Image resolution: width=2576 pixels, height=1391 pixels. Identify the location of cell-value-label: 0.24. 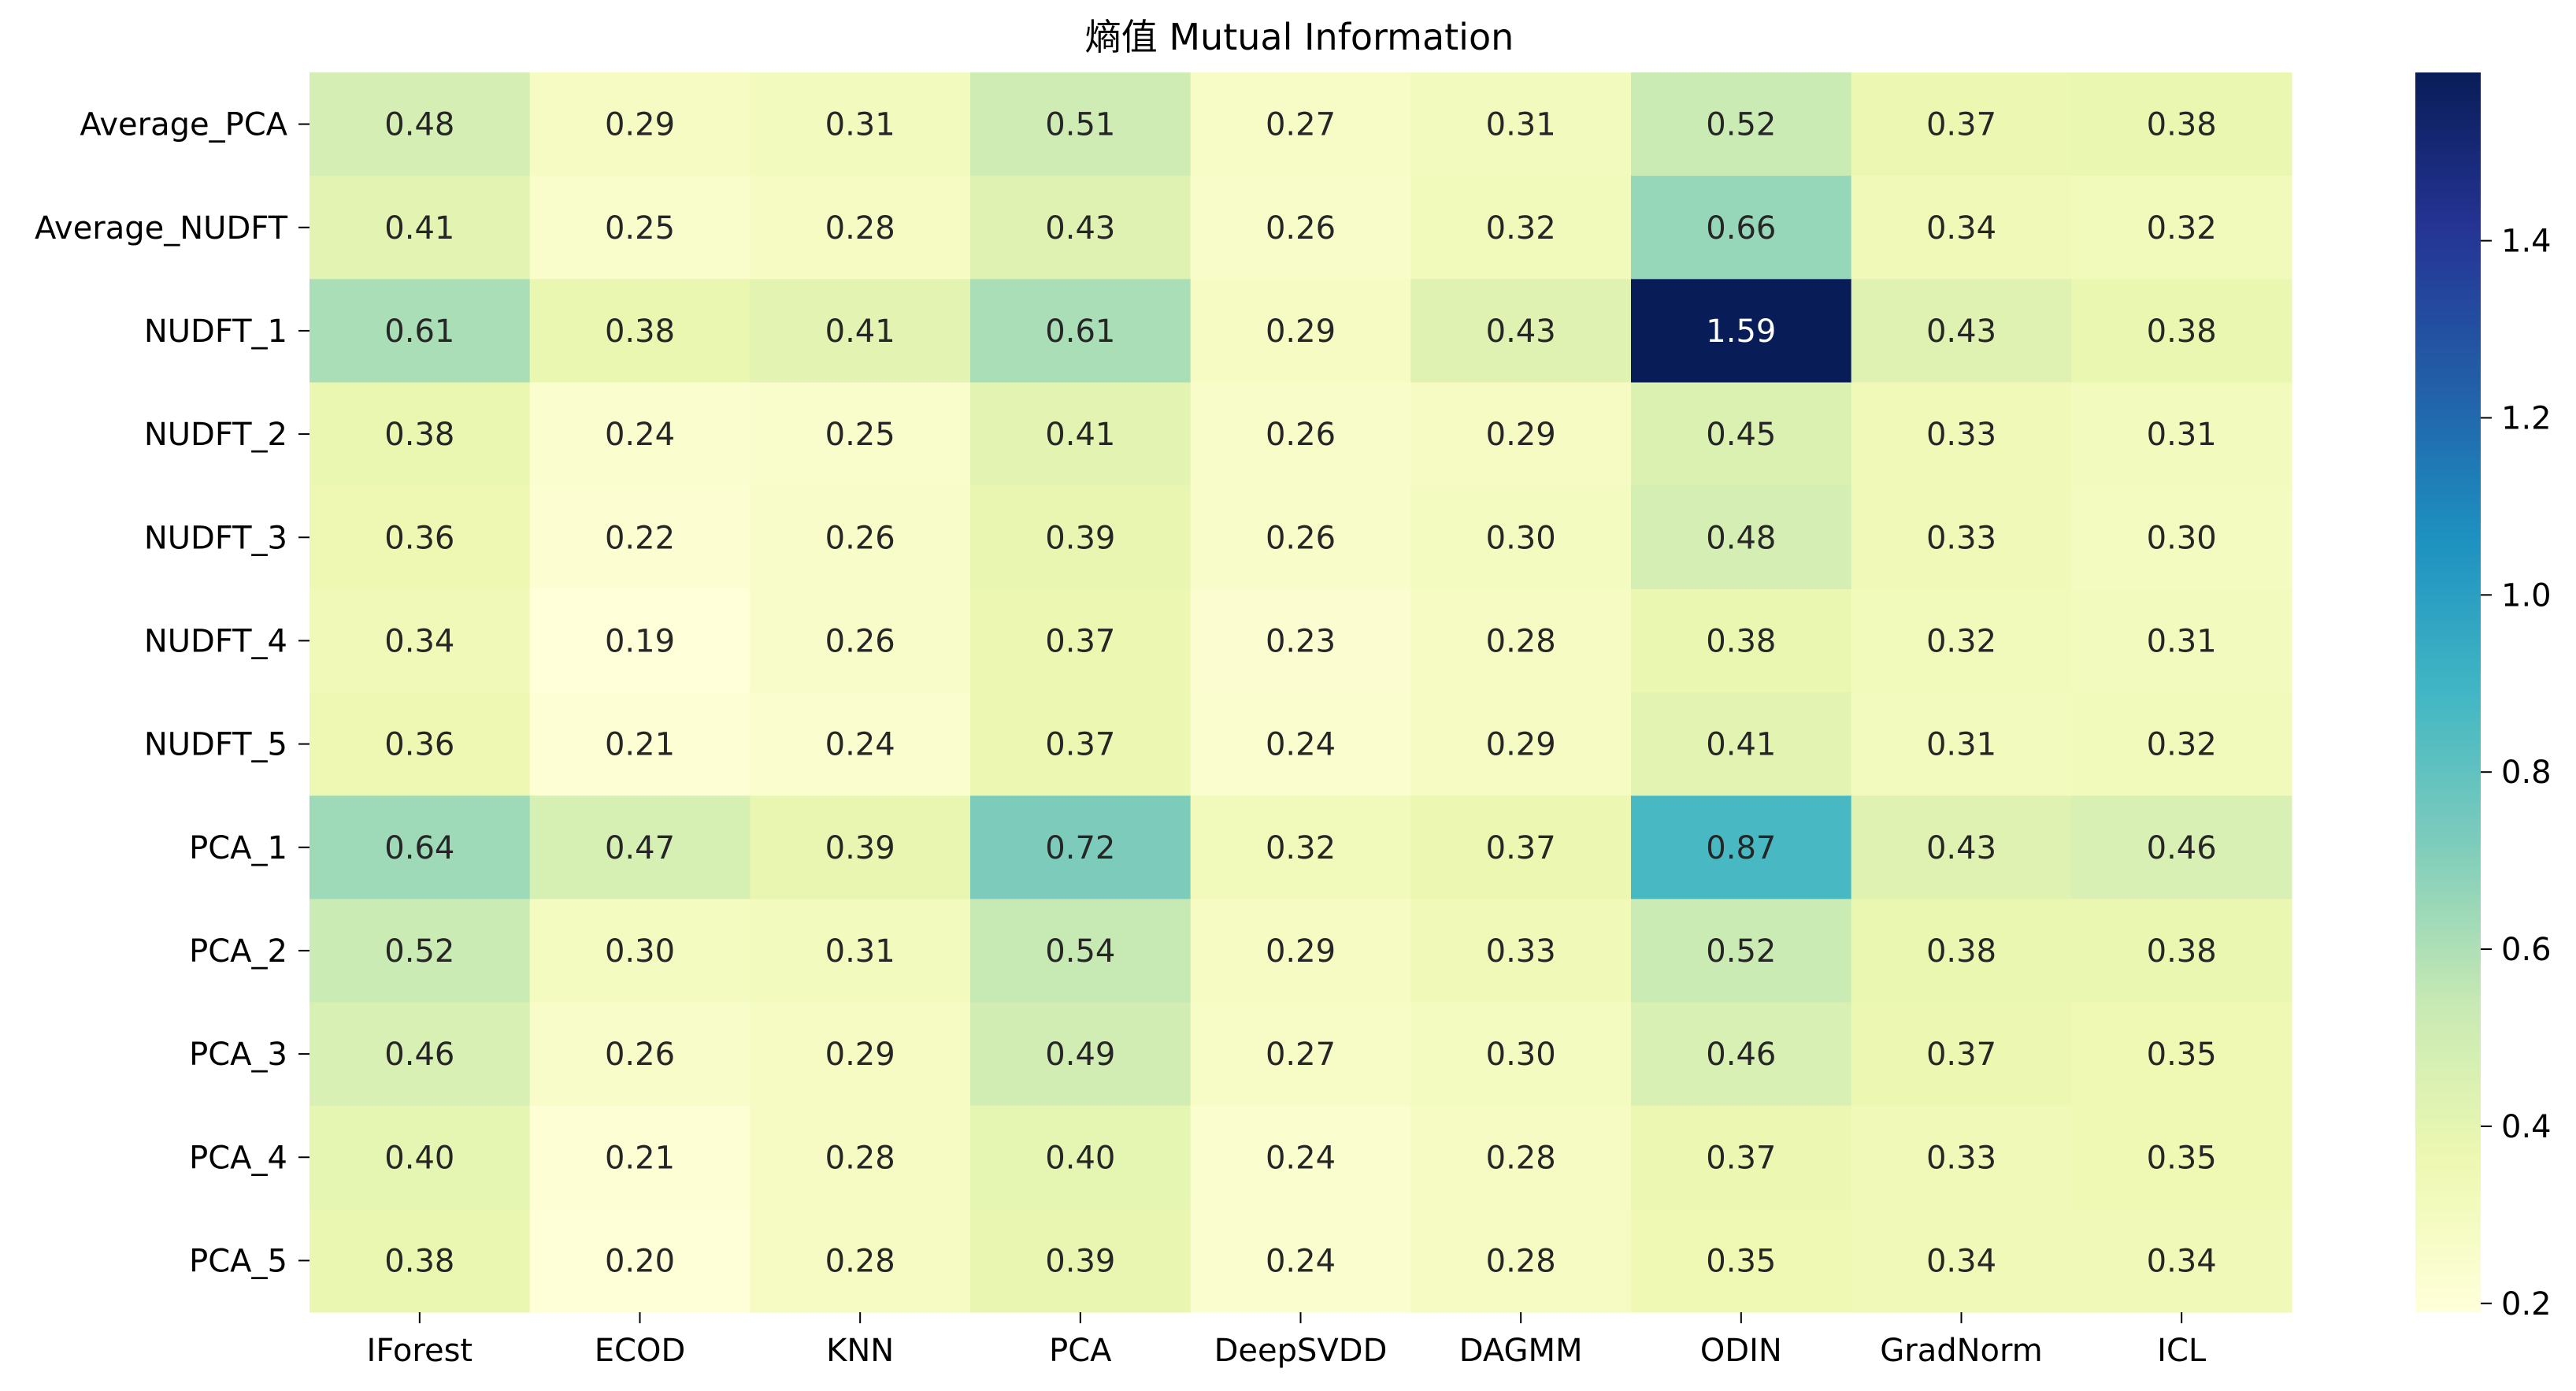
(1301, 1261).